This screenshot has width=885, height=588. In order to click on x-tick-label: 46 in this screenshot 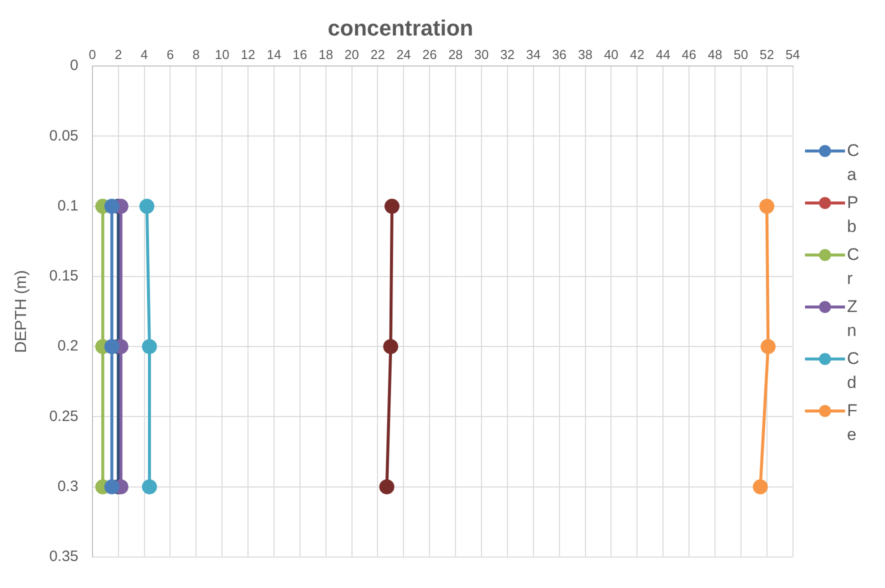, I will do `click(689, 54)`.